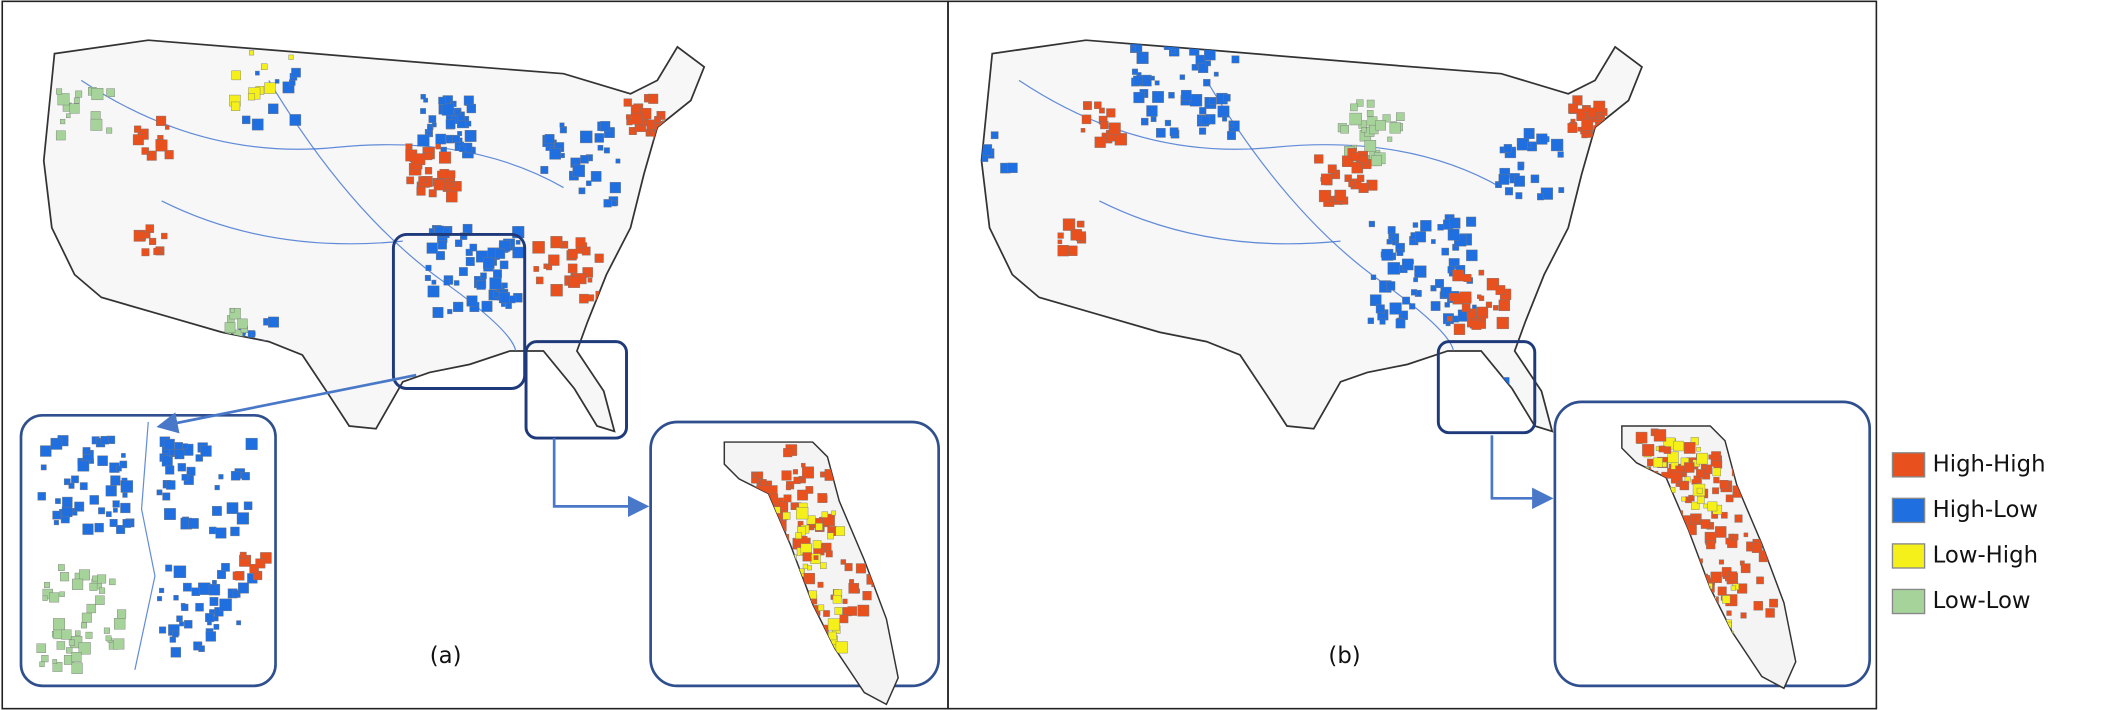  Describe the element at coordinates (1985, 510) in the screenshot. I see `legend-label: High-Low` at that location.